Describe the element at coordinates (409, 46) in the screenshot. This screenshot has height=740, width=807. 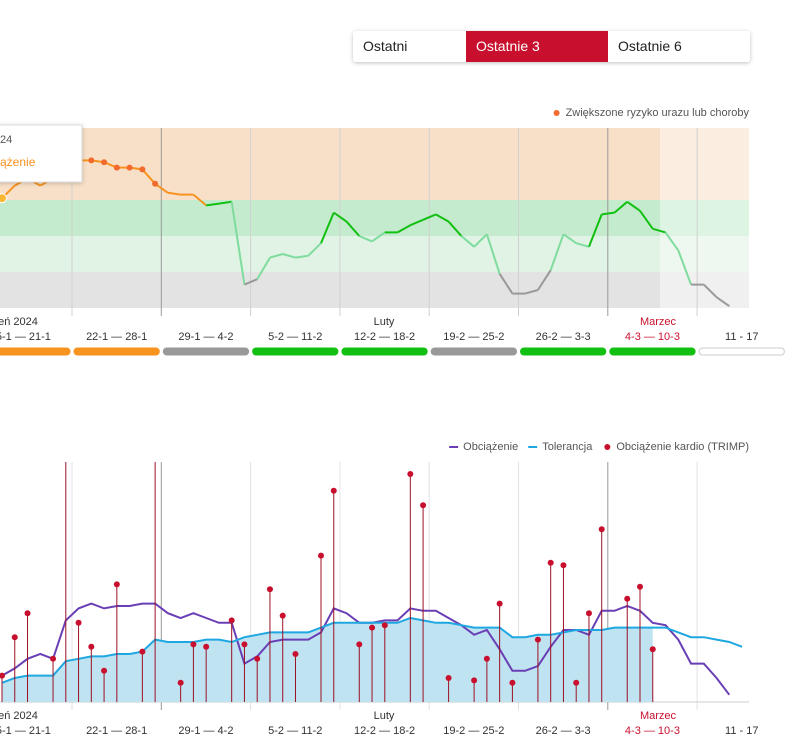
I see `range-button: Ostatni miesiąc` at that location.